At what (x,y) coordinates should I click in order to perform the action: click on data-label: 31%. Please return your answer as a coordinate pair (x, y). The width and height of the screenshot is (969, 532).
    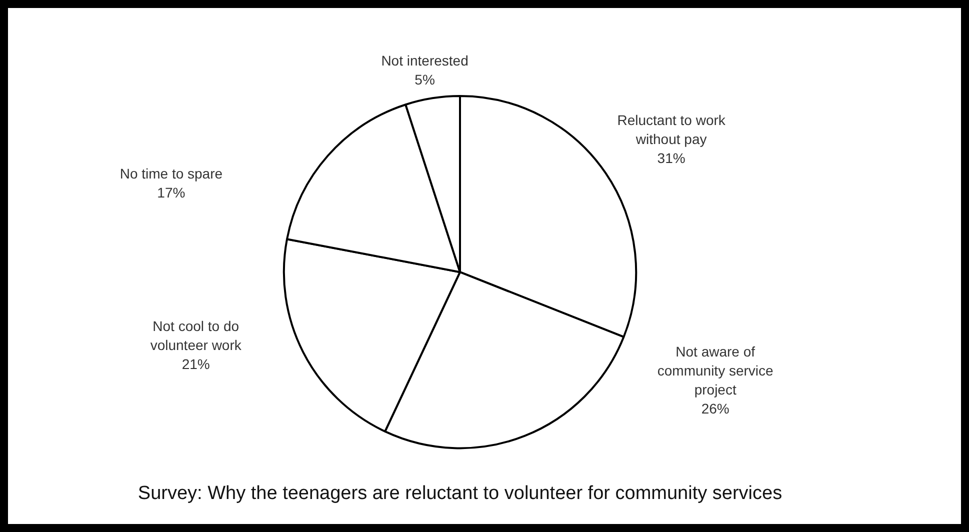
    Looking at the image, I should click on (671, 158).